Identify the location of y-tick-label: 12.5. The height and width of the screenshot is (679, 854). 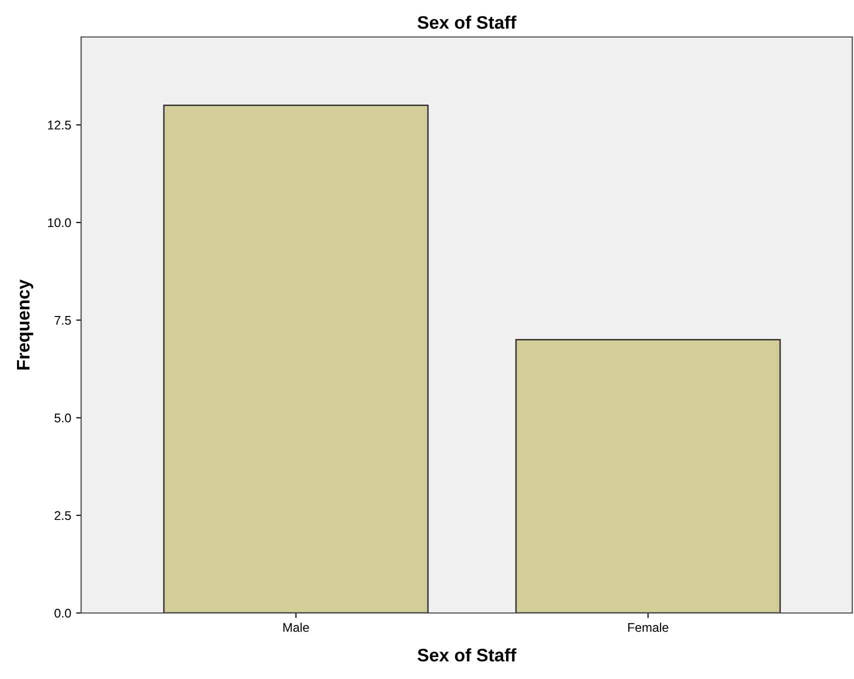
(59, 125).